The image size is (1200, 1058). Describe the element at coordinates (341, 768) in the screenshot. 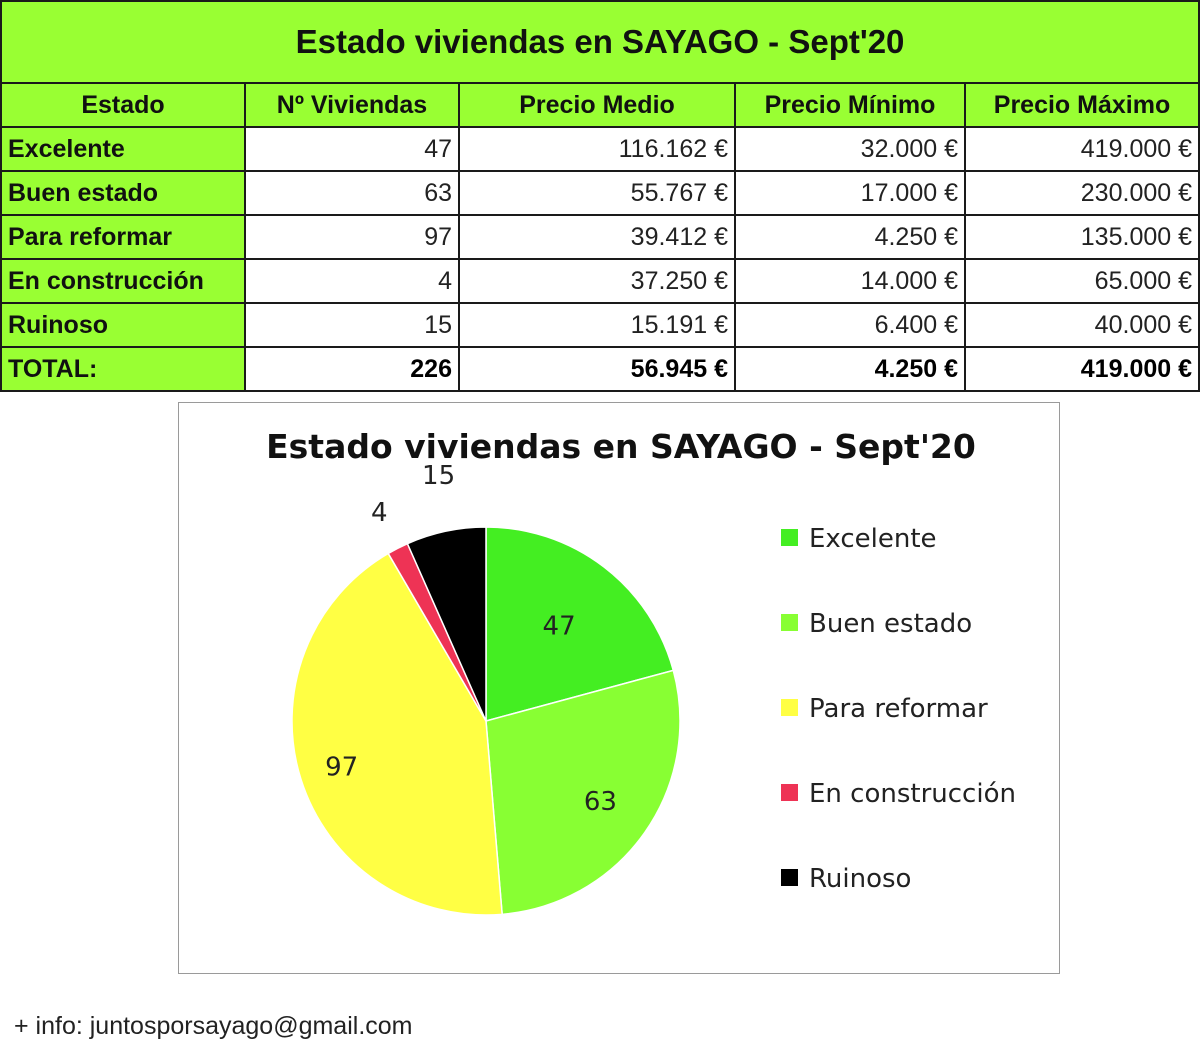

I see `data-label-para-reformar: 97` at that location.